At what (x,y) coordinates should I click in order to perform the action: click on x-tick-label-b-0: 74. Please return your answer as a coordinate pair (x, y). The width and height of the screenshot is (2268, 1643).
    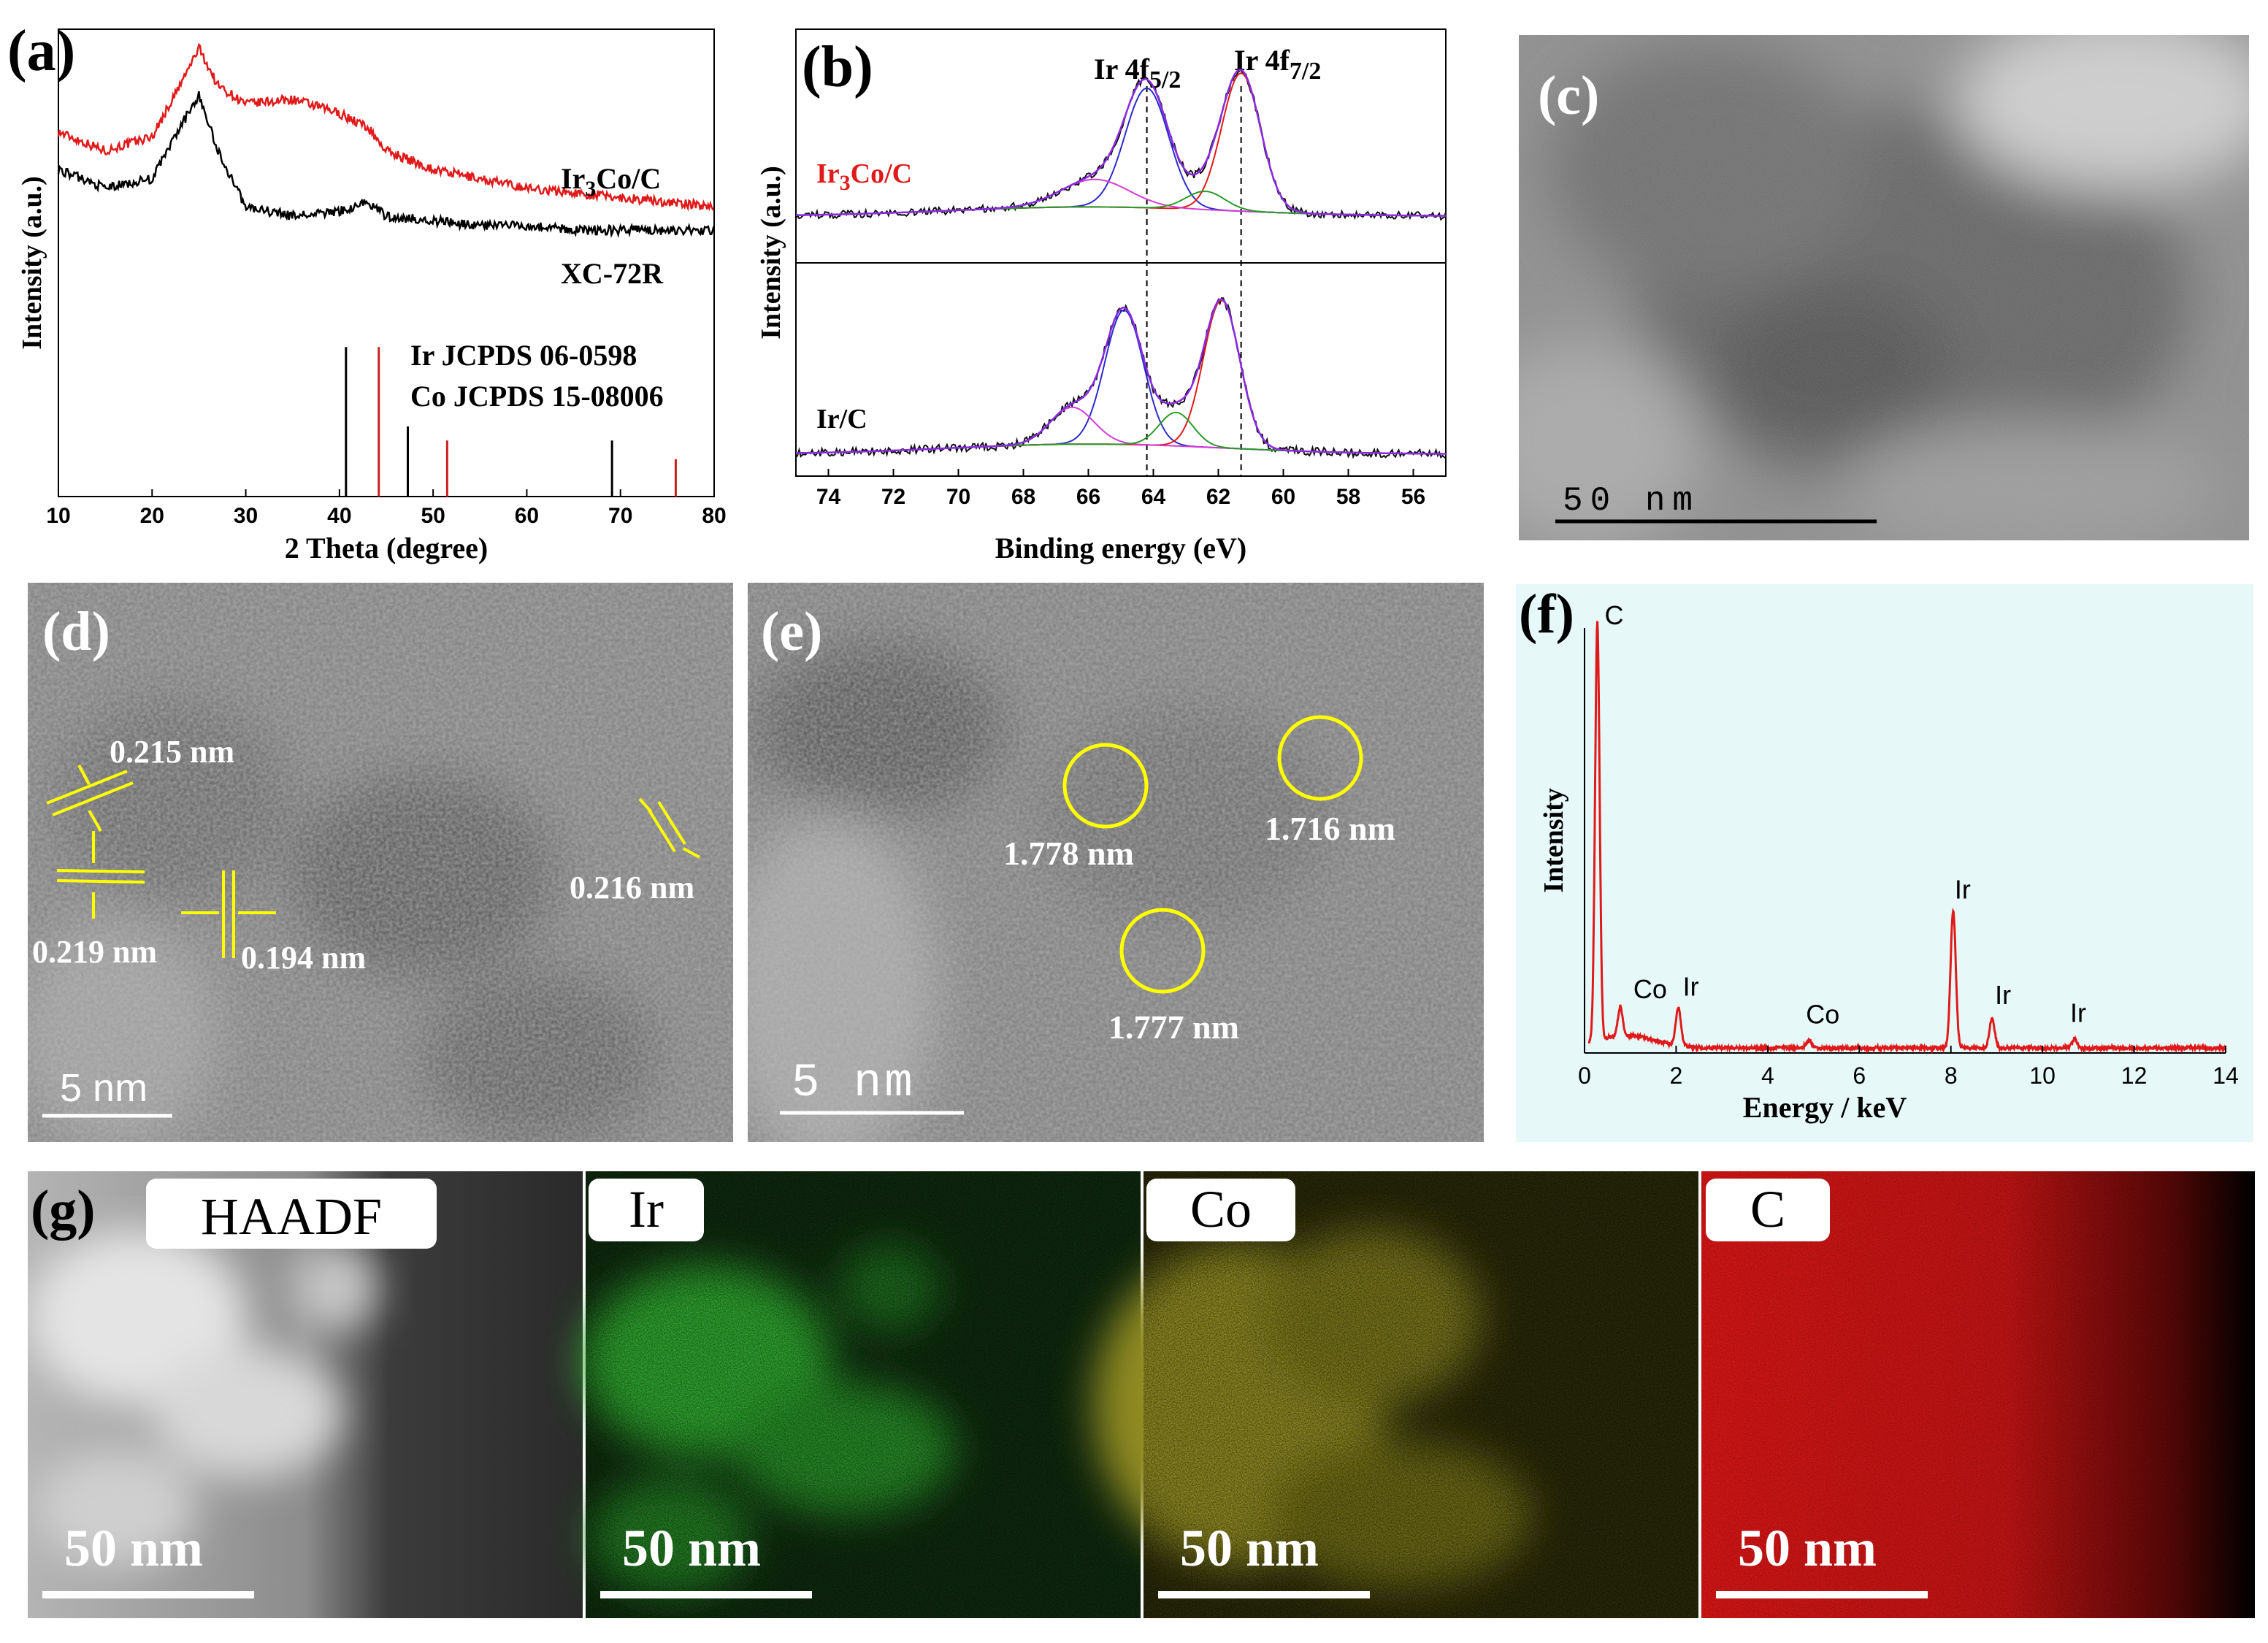
    Looking at the image, I should click on (828, 497).